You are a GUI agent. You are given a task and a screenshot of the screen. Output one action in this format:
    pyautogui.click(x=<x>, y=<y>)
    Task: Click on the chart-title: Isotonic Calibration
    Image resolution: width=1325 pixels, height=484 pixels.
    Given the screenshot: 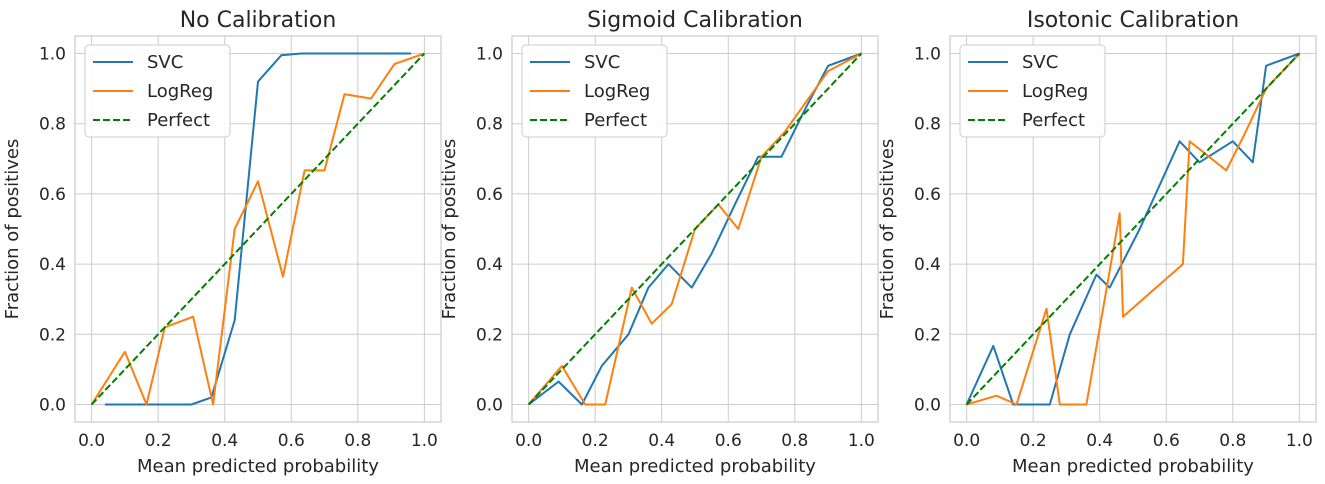 What is the action you would take?
    pyautogui.click(x=1133, y=20)
    